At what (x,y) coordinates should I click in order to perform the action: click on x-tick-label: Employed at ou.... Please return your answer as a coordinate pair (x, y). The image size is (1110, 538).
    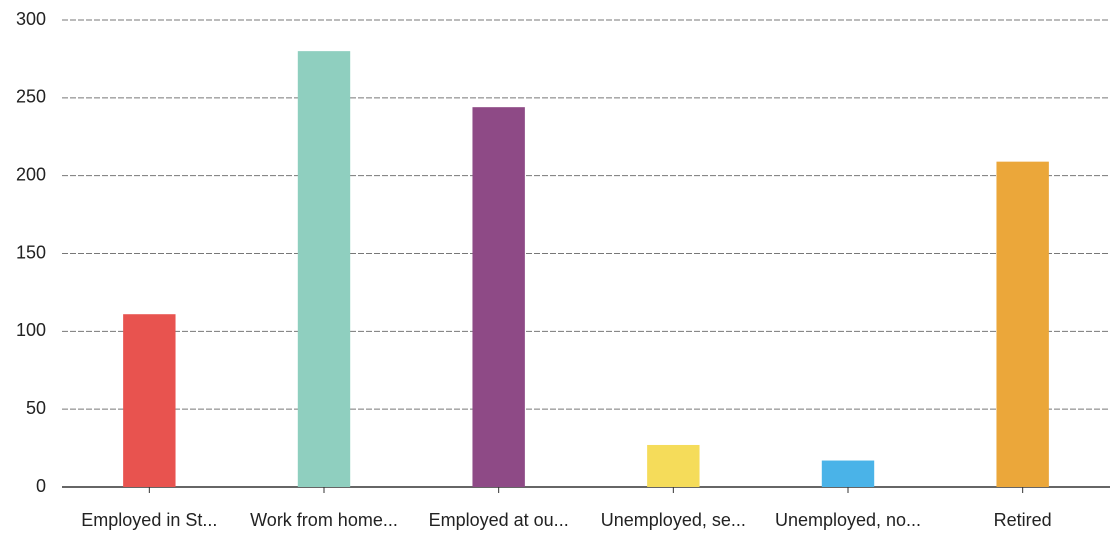
    Looking at the image, I should click on (499, 520).